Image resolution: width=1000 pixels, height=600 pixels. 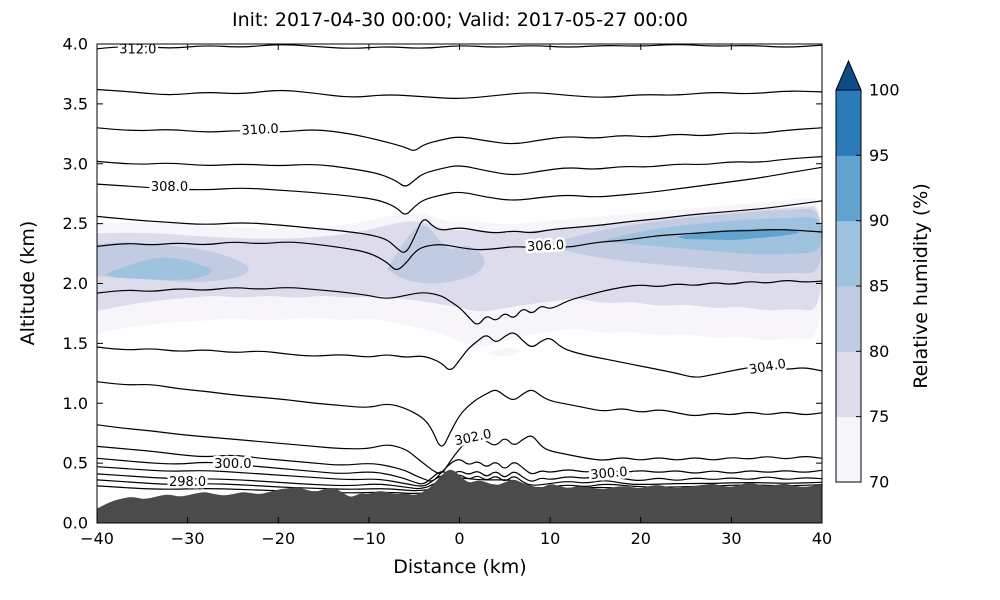 I want to click on contour-label: 310.0, so click(x=260, y=130).